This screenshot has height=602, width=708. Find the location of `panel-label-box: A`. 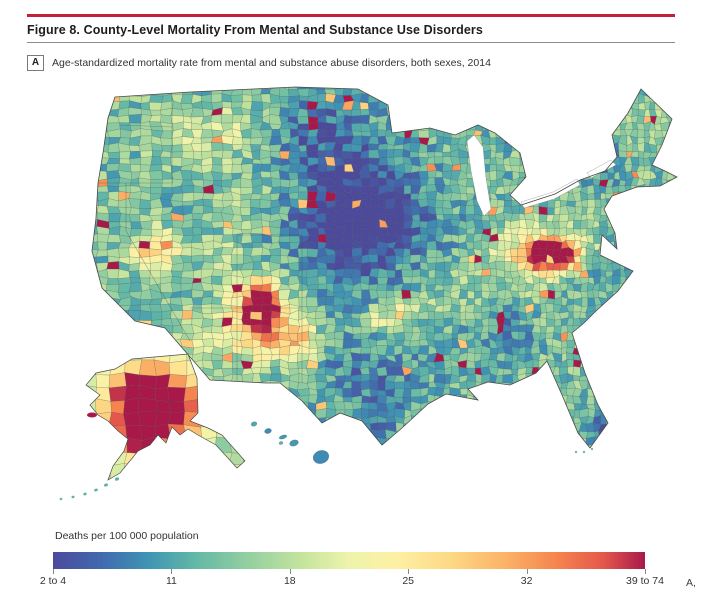

panel-label-box: A is located at coordinates (35, 63).